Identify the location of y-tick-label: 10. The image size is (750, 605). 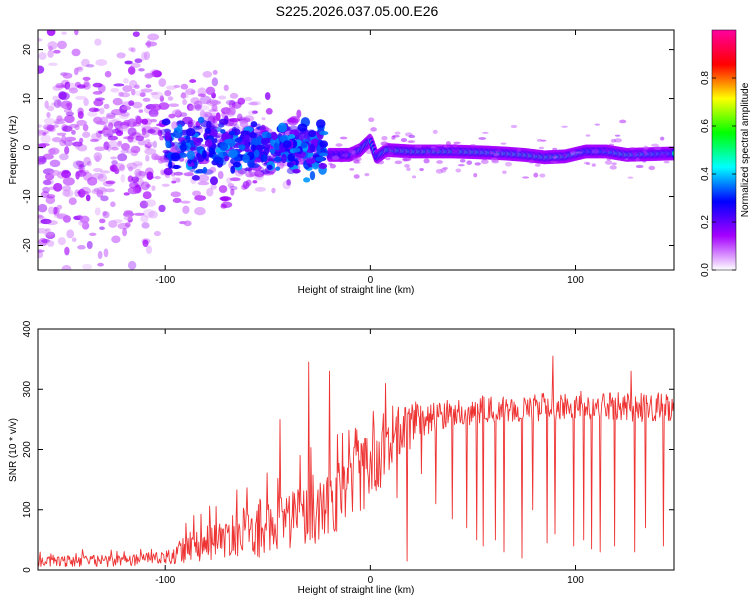
(27, 99).